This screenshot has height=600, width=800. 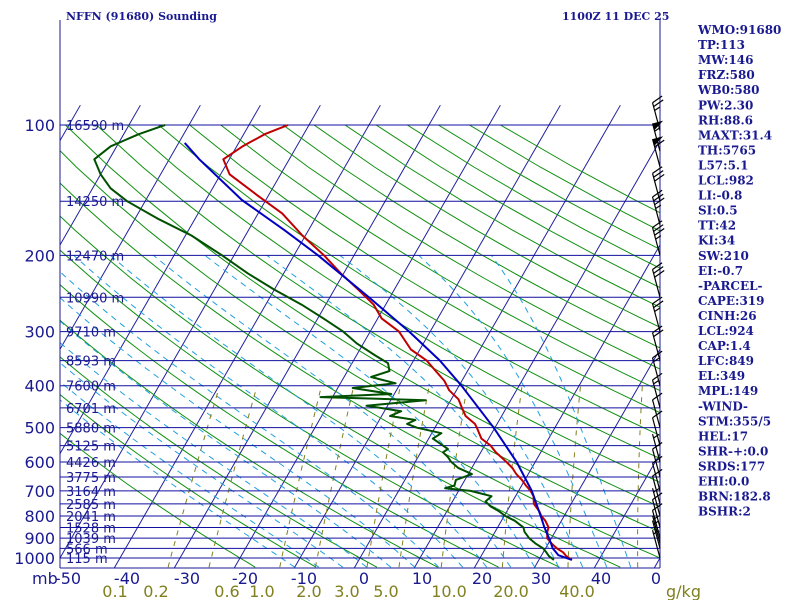 I want to click on temperature-tick-label: 0, so click(x=364, y=578).